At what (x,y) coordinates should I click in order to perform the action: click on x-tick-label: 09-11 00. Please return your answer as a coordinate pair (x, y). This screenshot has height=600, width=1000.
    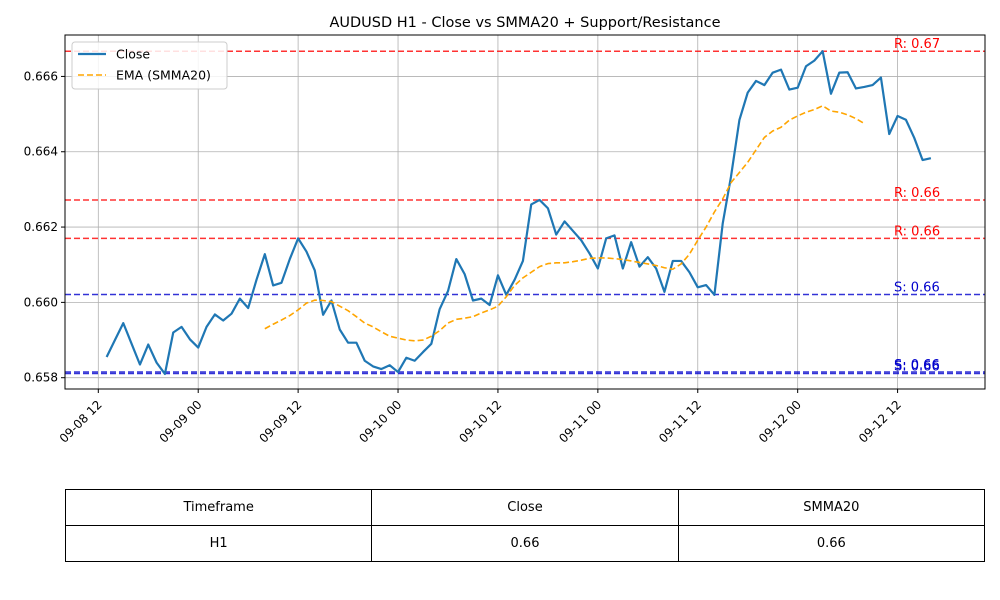
    Looking at the image, I should click on (580, 422).